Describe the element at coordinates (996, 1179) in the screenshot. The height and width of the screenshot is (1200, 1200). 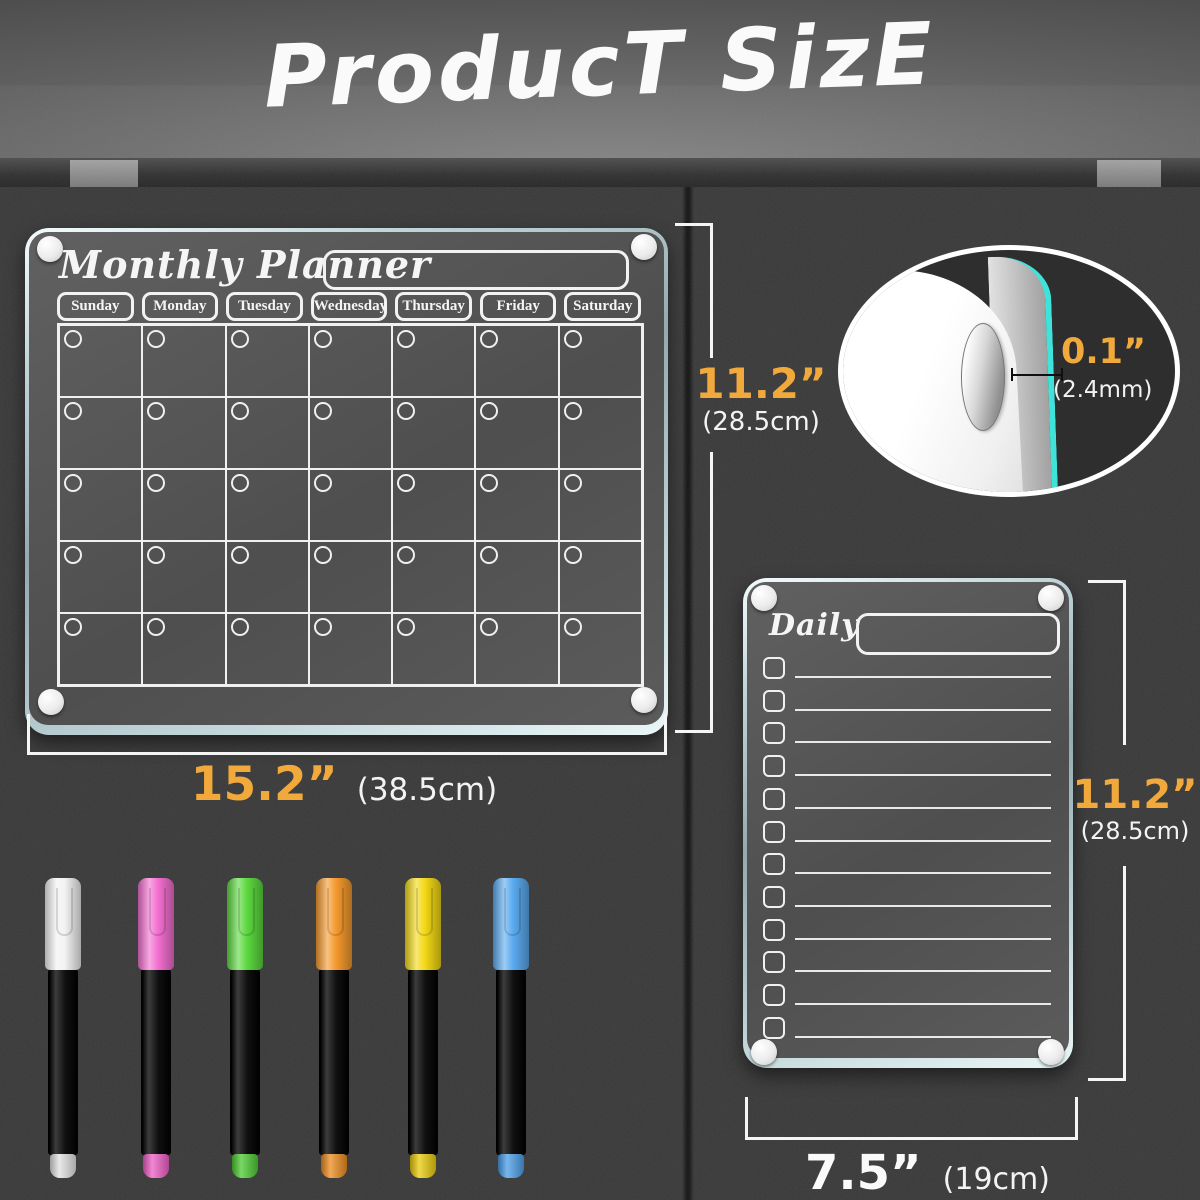
I see `daily-width-cm: (19cm)` at that location.